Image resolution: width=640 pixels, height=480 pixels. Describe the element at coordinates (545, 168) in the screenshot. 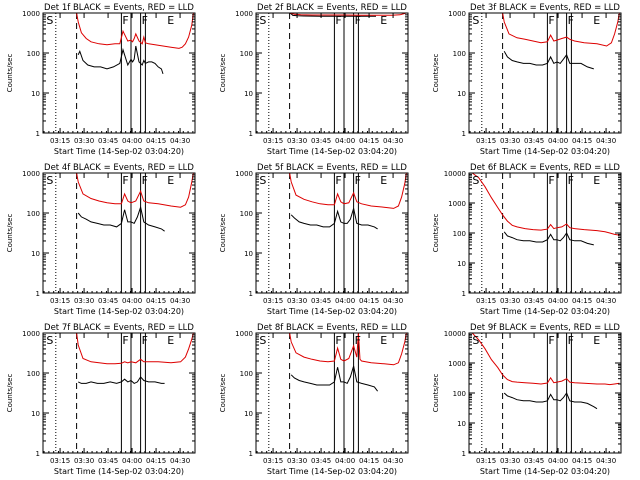

I see `chart-title: Det 6f BLACK = Events, RED = LLD` at that location.